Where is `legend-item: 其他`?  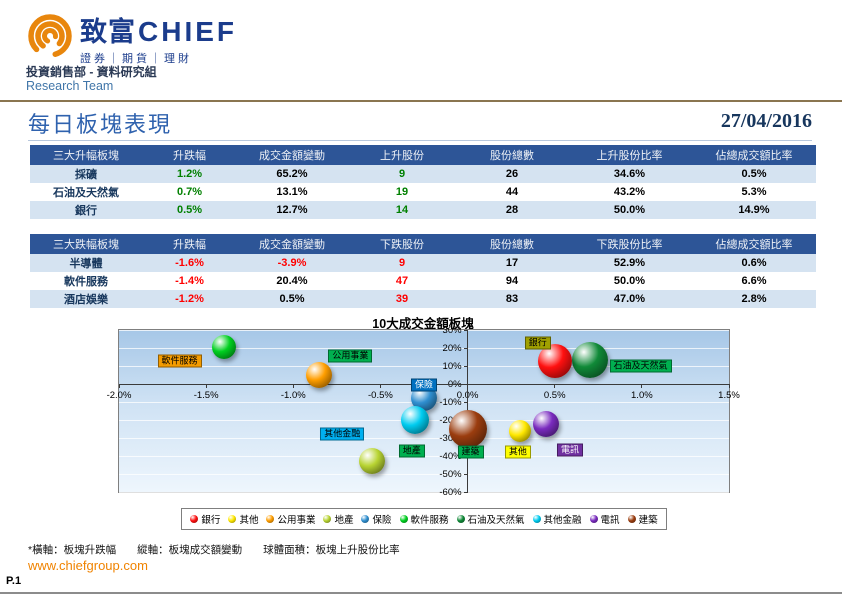
legend-item: 其他 is located at coordinates (243, 519).